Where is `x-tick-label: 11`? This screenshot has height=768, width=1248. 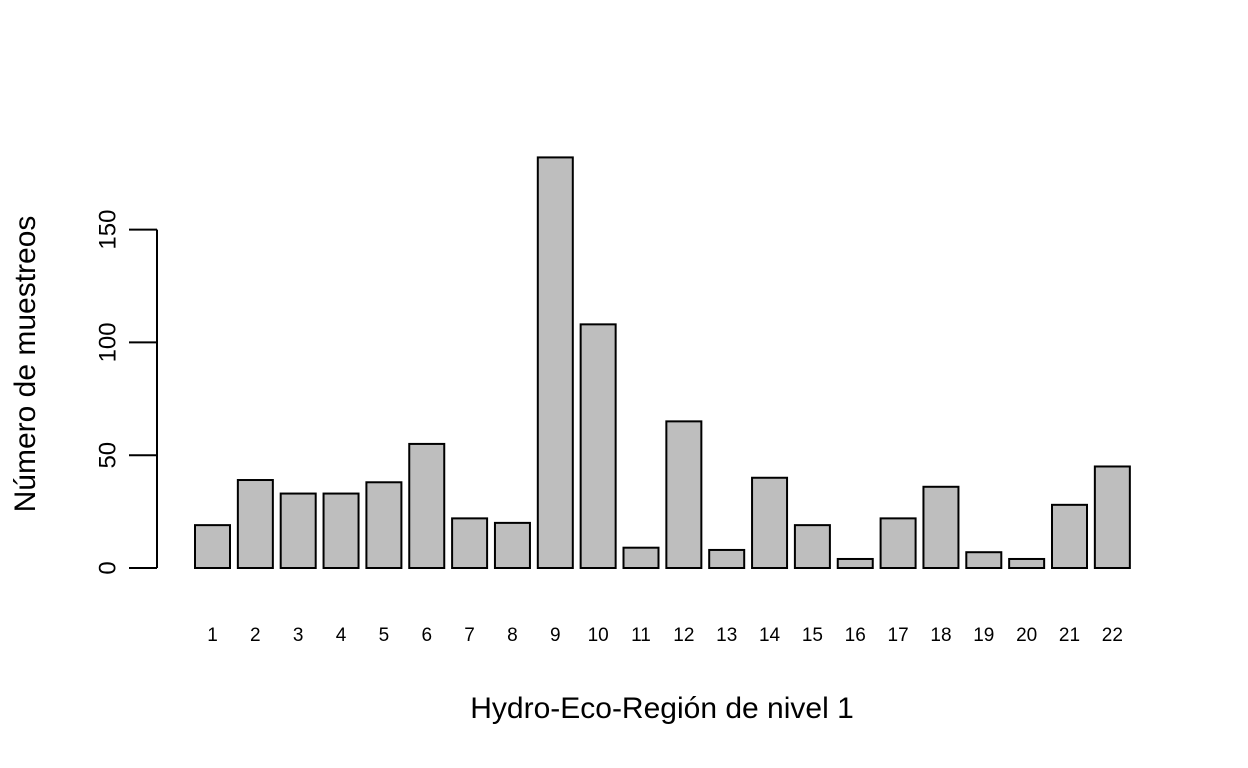
x-tick-label: 11 is located at coordinates (641, 635).